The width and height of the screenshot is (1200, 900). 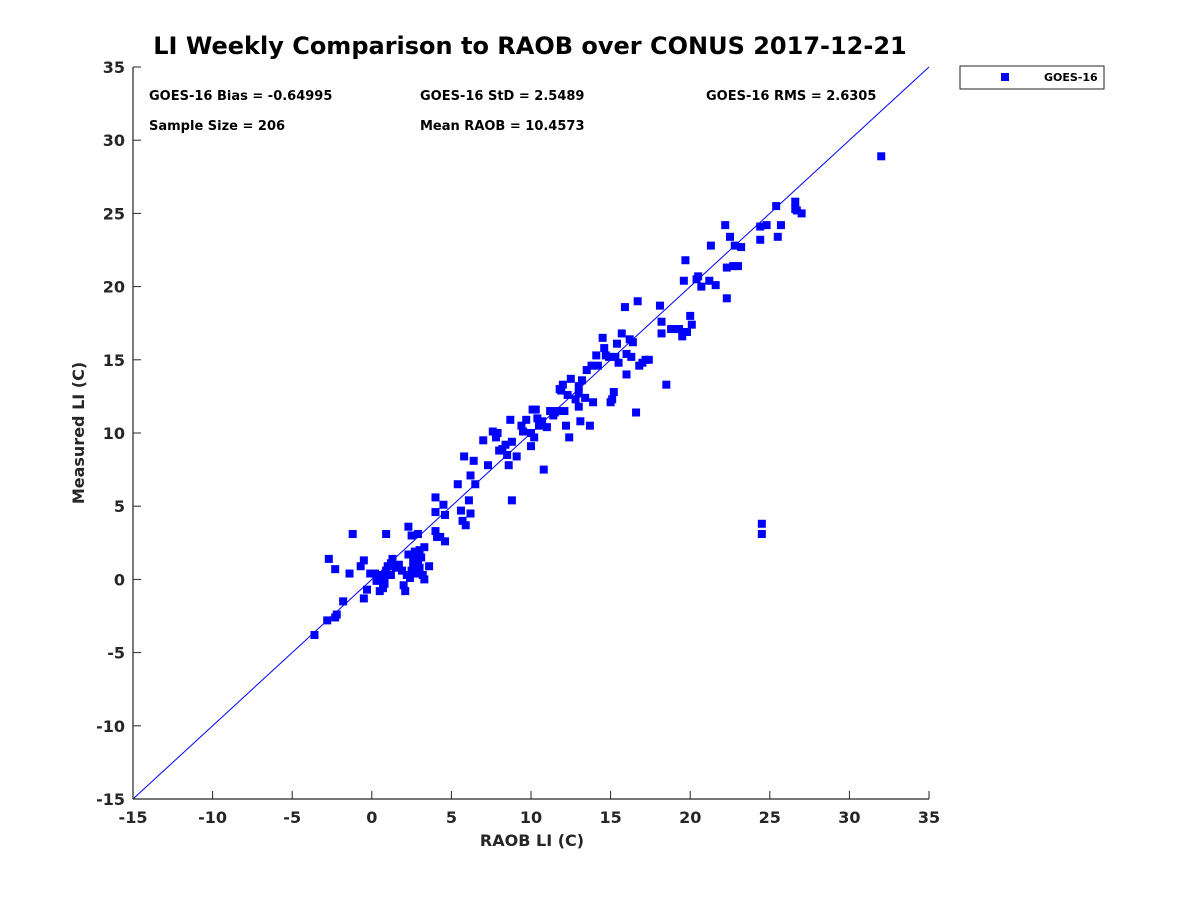 What do you see at coordinates (502, 96) in the screenshot?
I see `stat-std: GOES-16 StD = 2.5489` at bounding box center [502, 96].